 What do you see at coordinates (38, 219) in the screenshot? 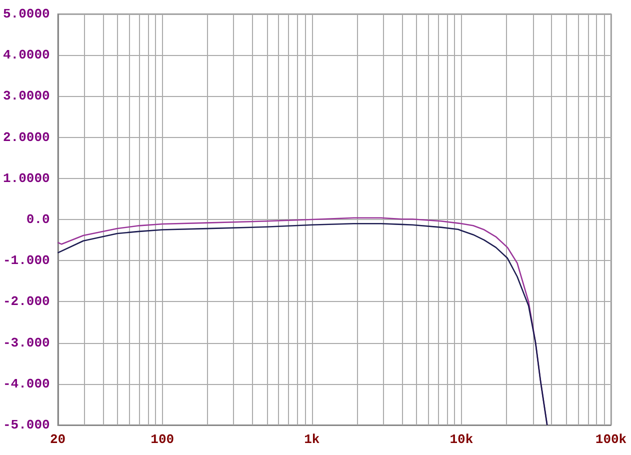
I see `y-tick-label: 0.0` at bounding box center [38, 219].